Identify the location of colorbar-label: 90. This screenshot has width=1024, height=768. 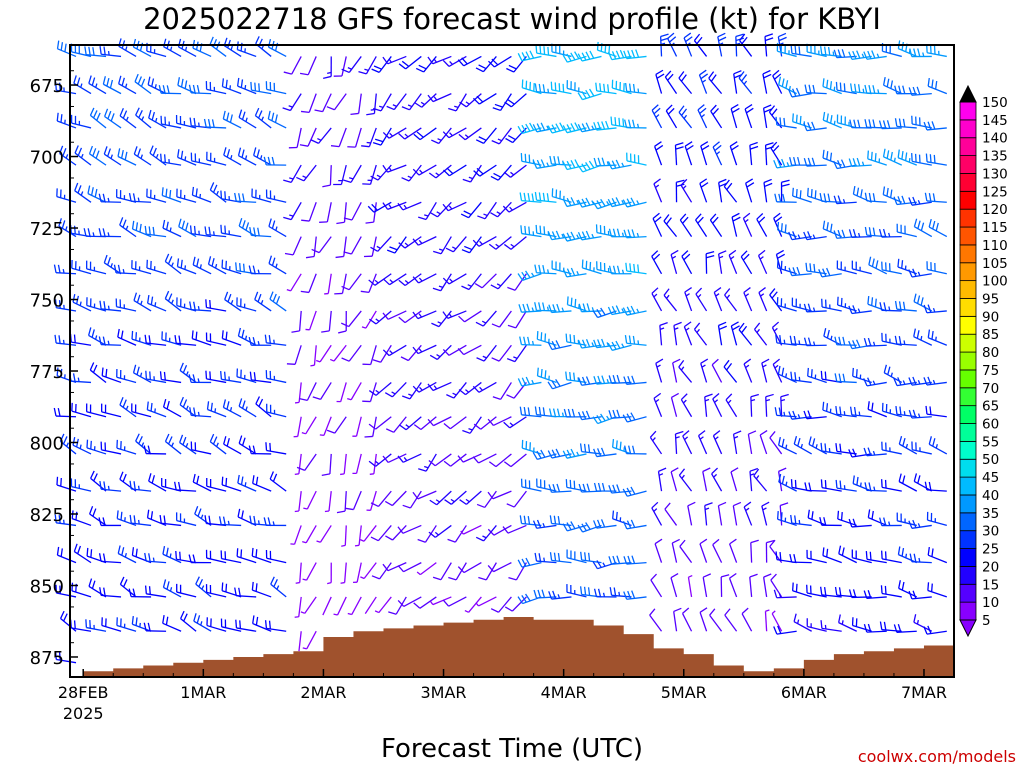
(990, 317).